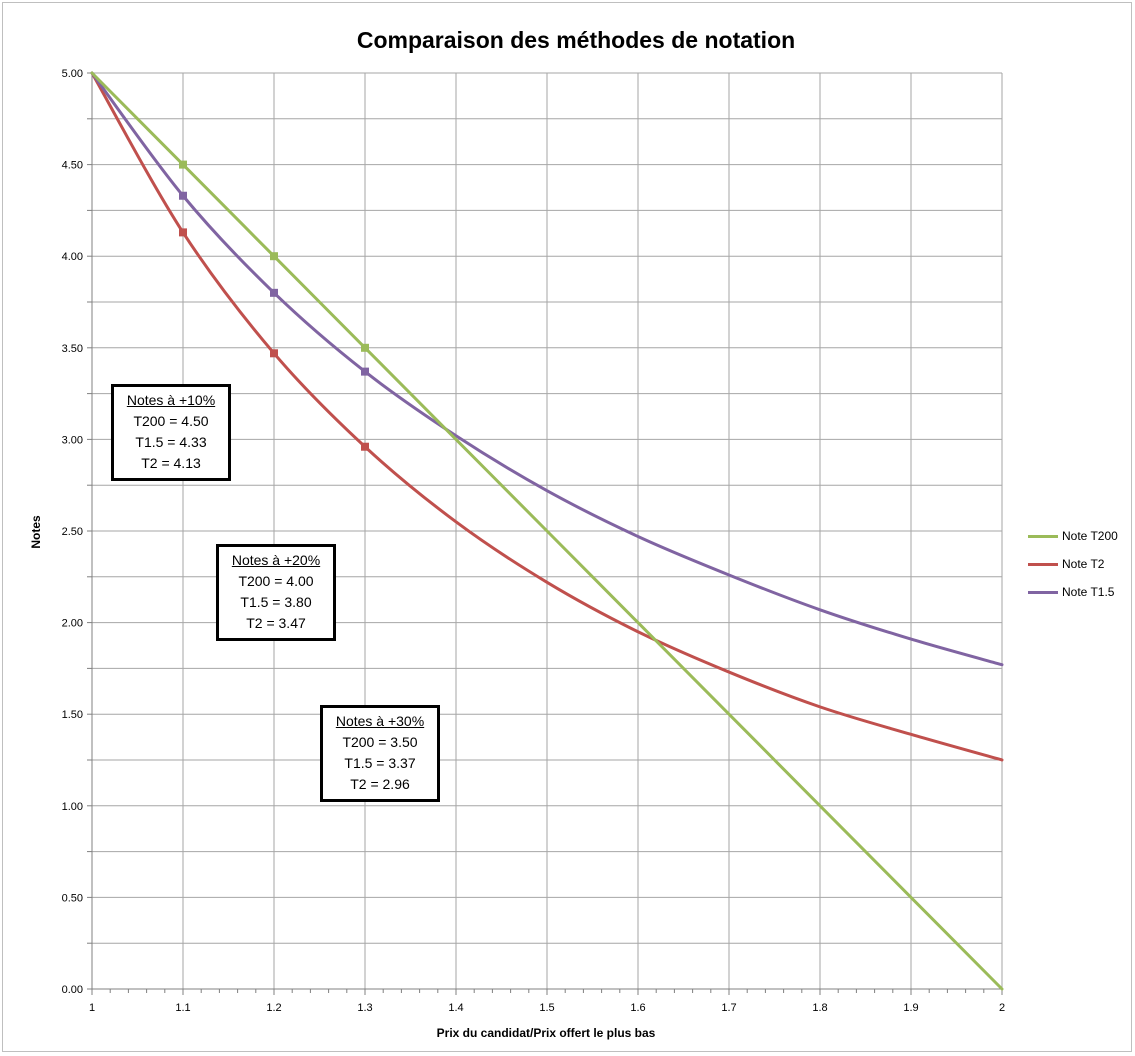  I want to click on annotation-line: T200 = 4.00, so click(276, 581).